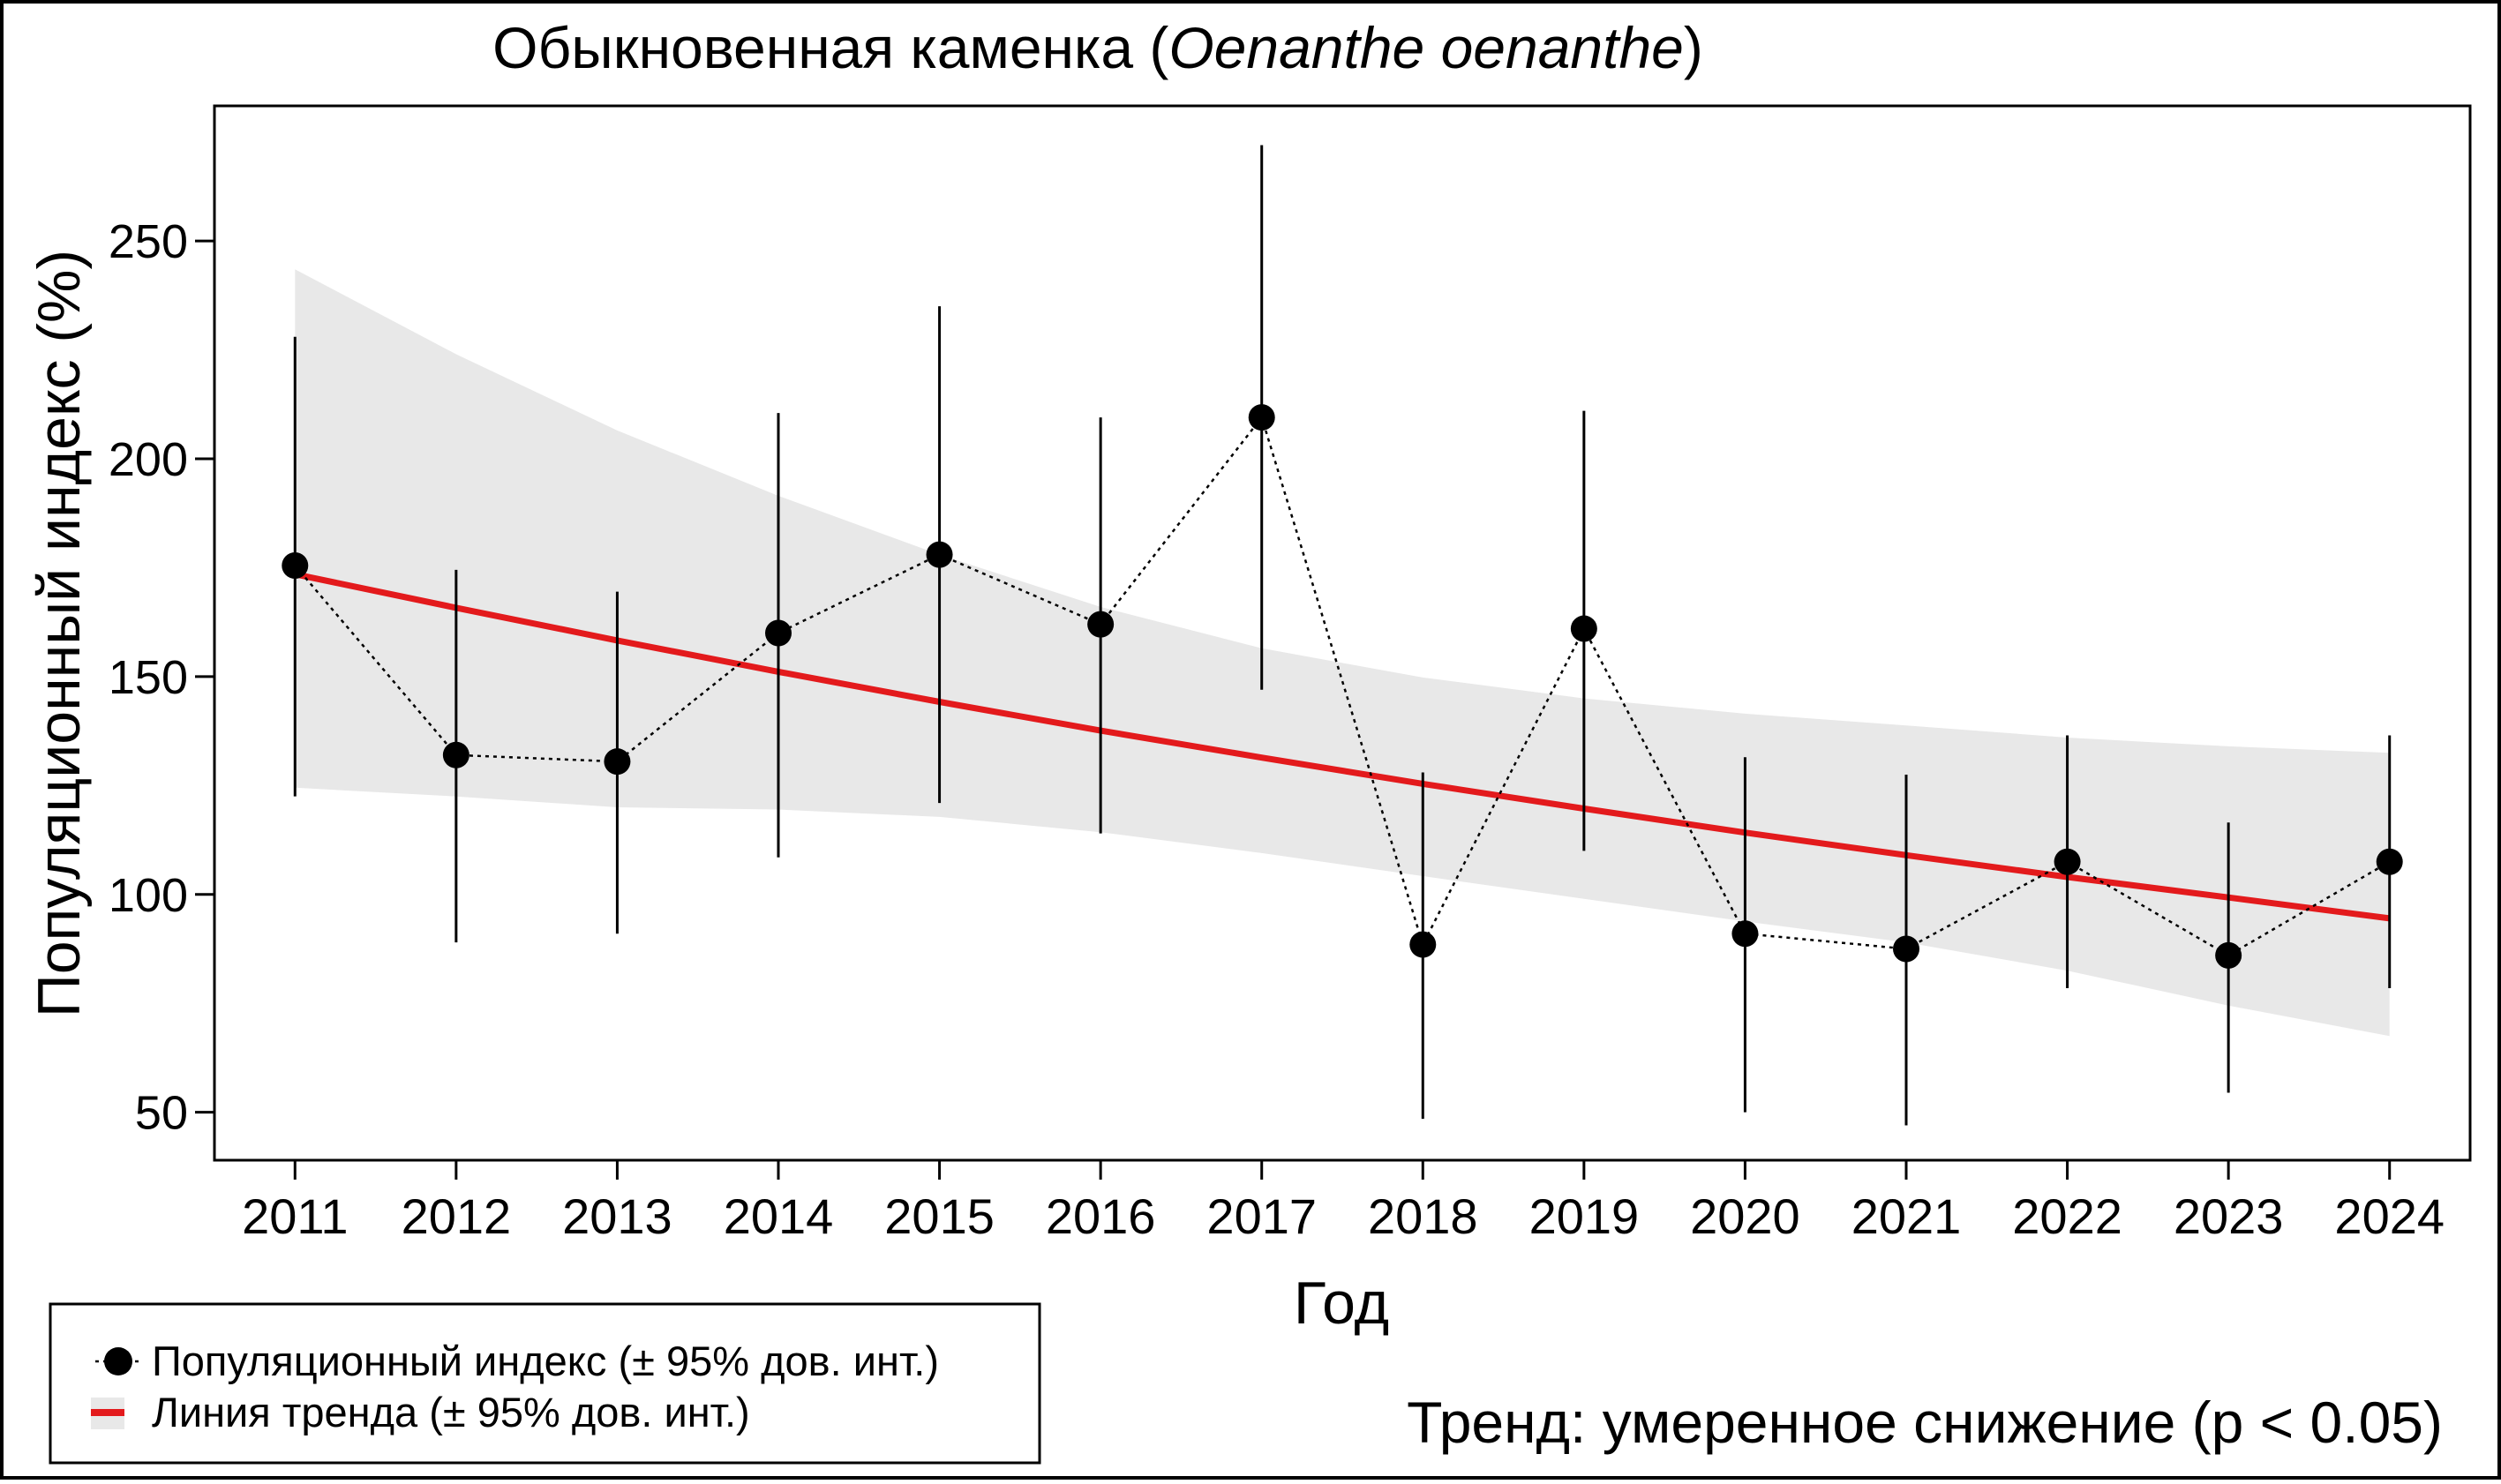 This screenshot has height=1484, width=2501. What do you see at coordinates (1101, 624) in the screenshot?
I see `index-point-2016` at bounding box center [1101, 624].